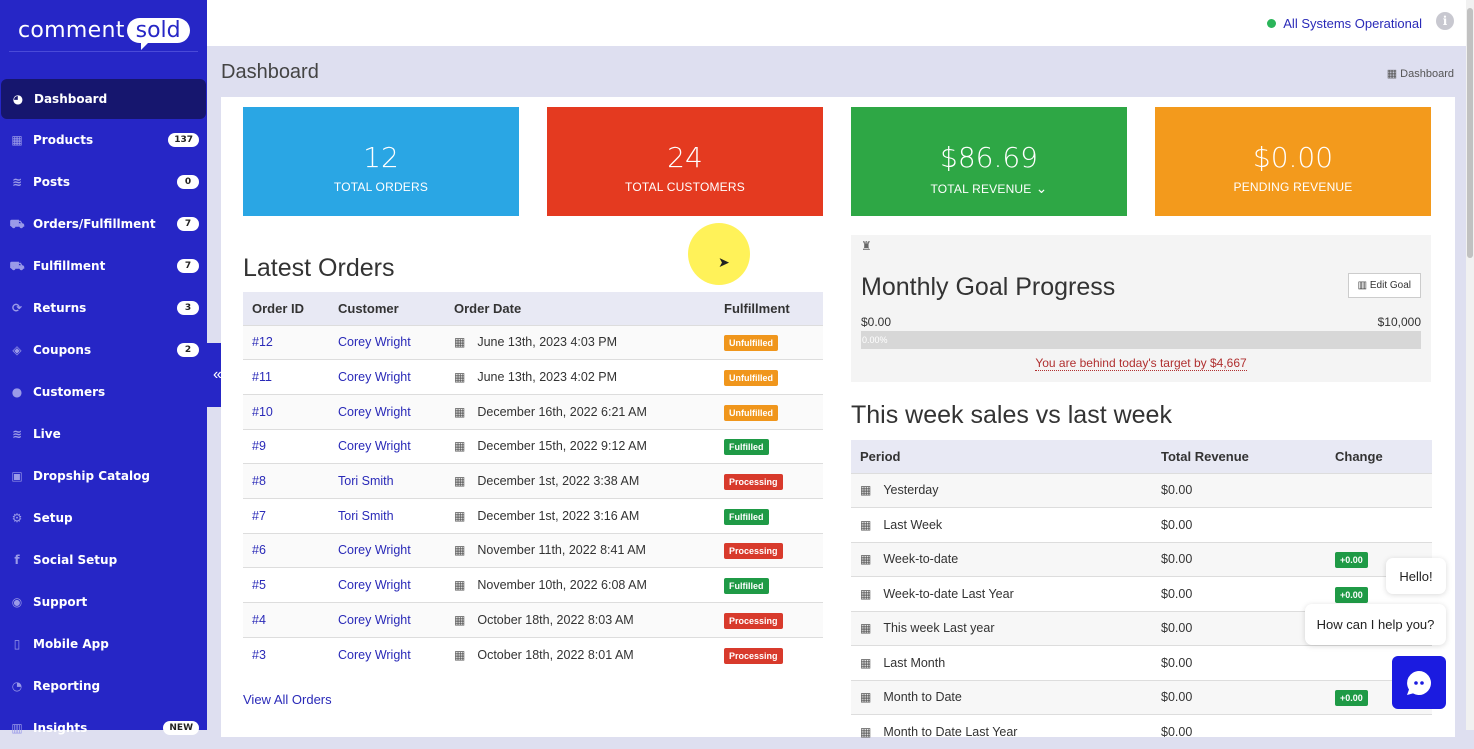 This screenshot has height=749, width=1474. What do you see at coordinates (75, 560) in the screenshot?
I see `sidebar-item-label: Social Setup` at bounding box center [75, 560].